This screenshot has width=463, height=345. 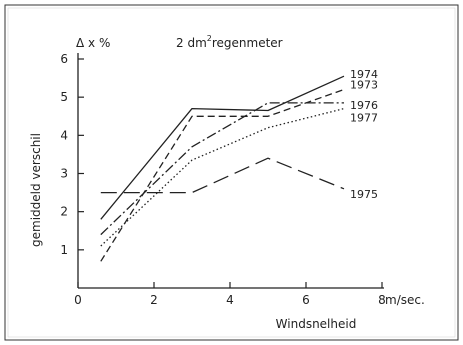 What do you see at coordinates (364, 85) in the screenshot?
I see `series-label-1973: 1973` at bounding box center [364, 85].